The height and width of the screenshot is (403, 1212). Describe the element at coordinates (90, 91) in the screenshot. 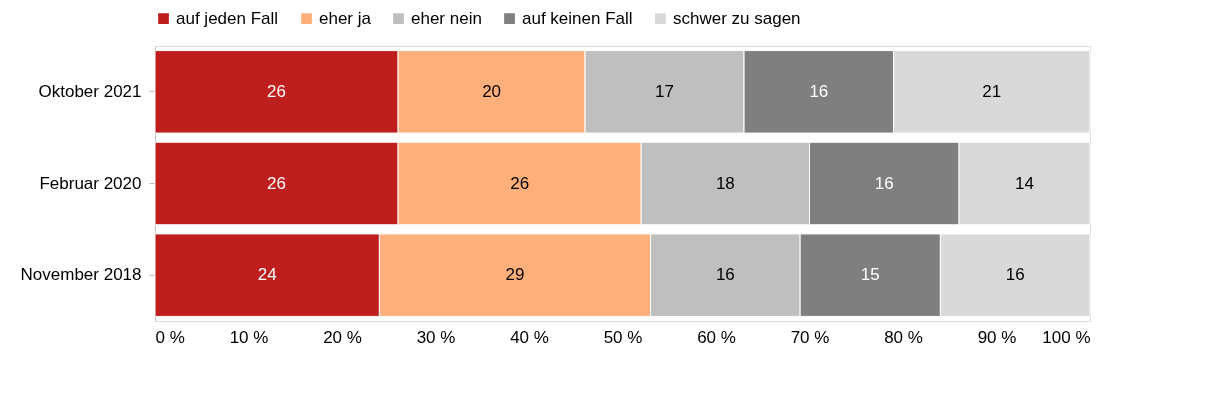

I see `y-tick-label: Oktober 2021` at that location.